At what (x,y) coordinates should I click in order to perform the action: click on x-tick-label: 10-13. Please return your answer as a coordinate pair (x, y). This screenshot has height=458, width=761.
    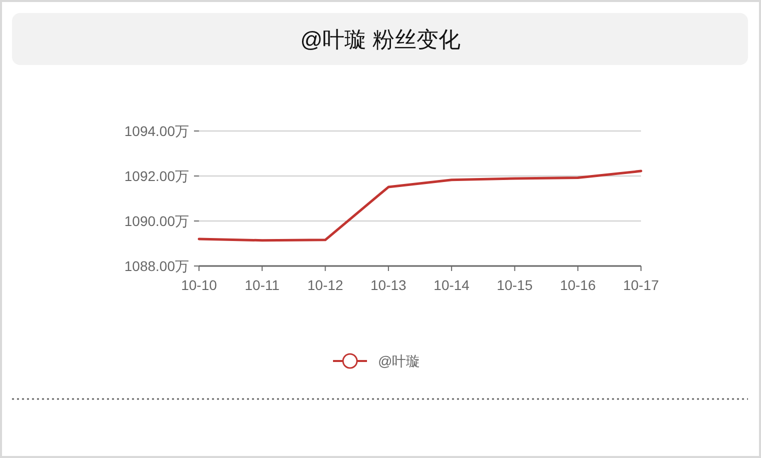
    Looking at the image, I should click on (388, 285).